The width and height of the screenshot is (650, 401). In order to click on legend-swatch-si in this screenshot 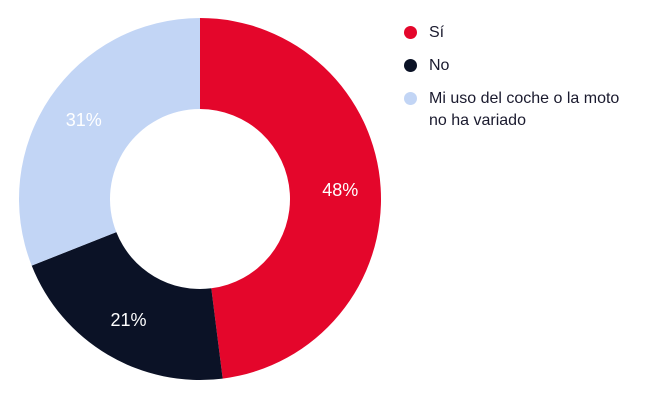, I will do `click(410, 32)`.